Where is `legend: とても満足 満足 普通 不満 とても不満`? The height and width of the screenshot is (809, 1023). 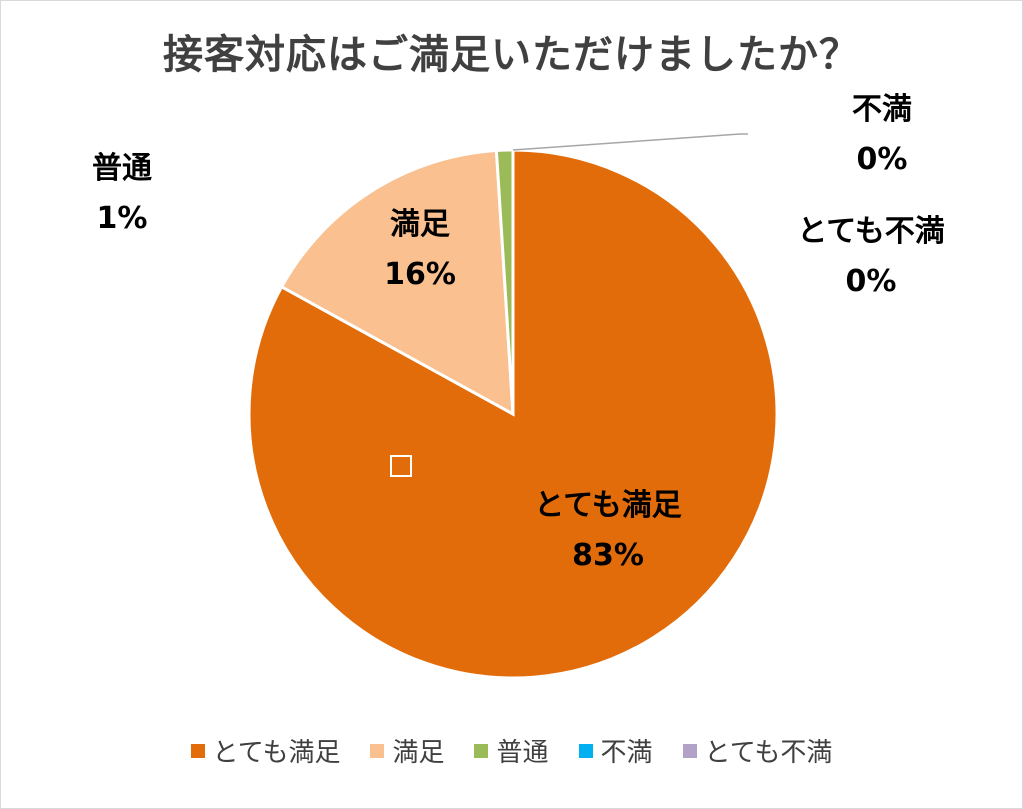 legend: とても満足 満足 普通 不満 とても不満 is located at coordinates (511, 750).